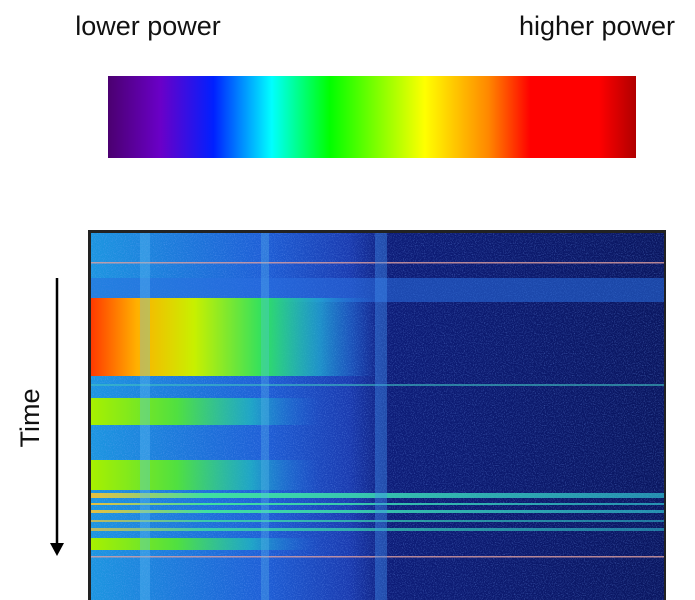 Image resolution: width=695 pixels, height=600 pixels. Describe the element at coordinates (372, 117) in the screenshot. I see `color-scale` at that location.